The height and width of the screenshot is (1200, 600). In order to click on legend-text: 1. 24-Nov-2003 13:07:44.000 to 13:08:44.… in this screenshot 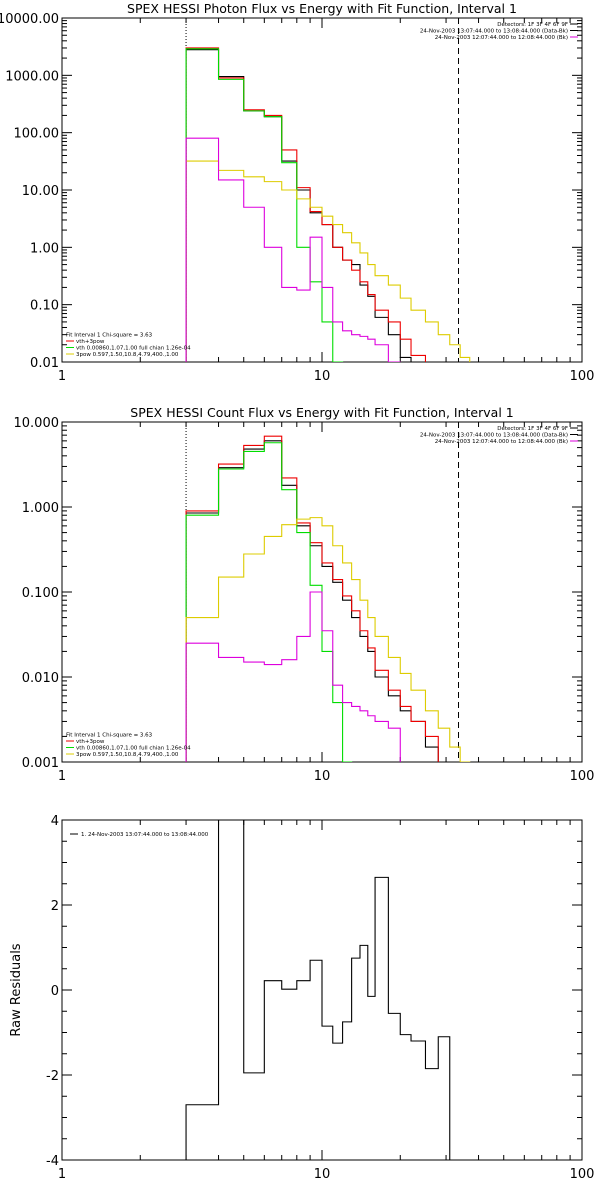, I will do `click(145, 835)`.